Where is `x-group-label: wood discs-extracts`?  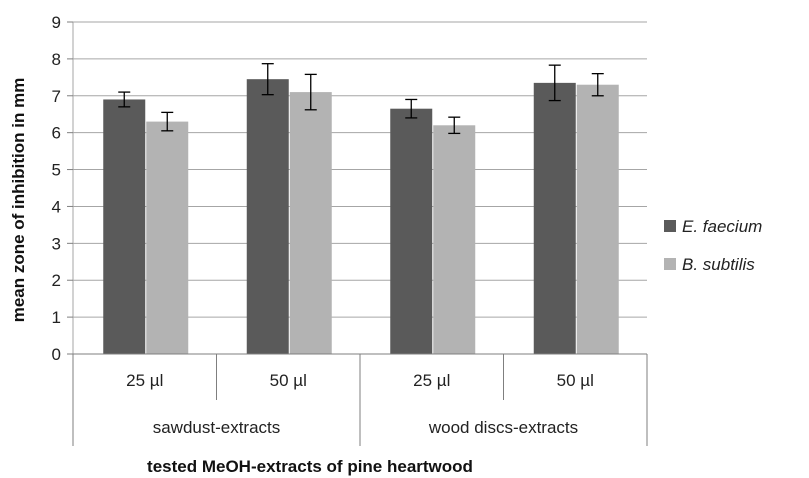 x-group-label: wood discs-extracts is located at coordinates (503, 427).